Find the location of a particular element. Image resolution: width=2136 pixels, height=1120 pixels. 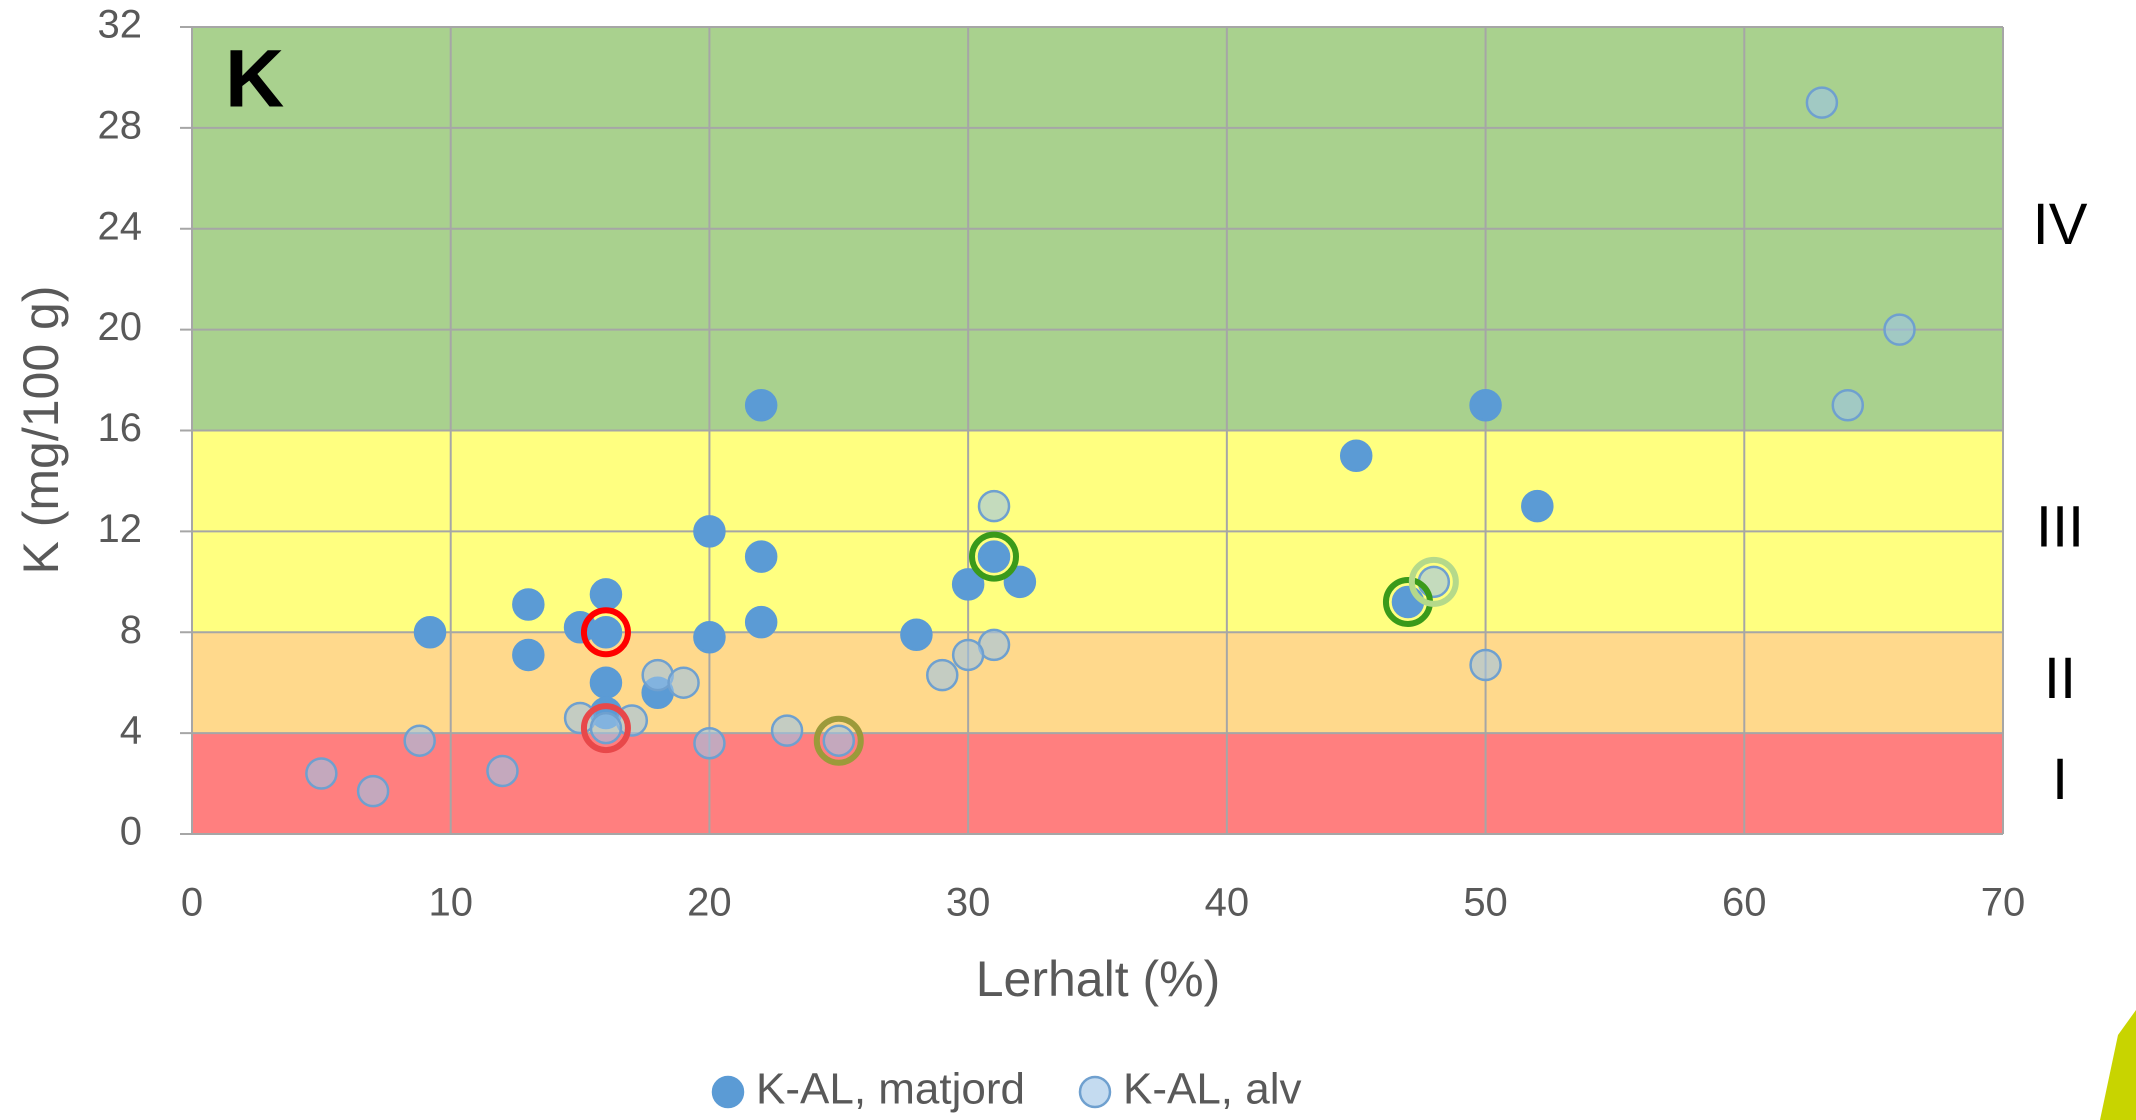

y-tick-label: 32 is located at coordinates (120, 25).